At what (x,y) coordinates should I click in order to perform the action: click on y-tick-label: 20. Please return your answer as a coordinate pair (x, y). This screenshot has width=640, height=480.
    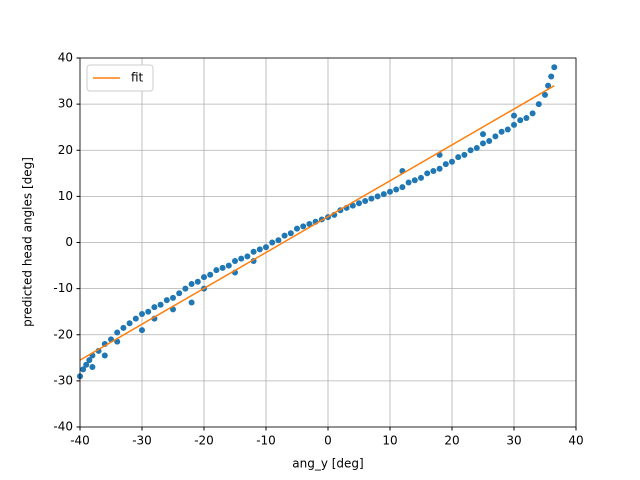
    Looking at the image, I should click on (65, 150).